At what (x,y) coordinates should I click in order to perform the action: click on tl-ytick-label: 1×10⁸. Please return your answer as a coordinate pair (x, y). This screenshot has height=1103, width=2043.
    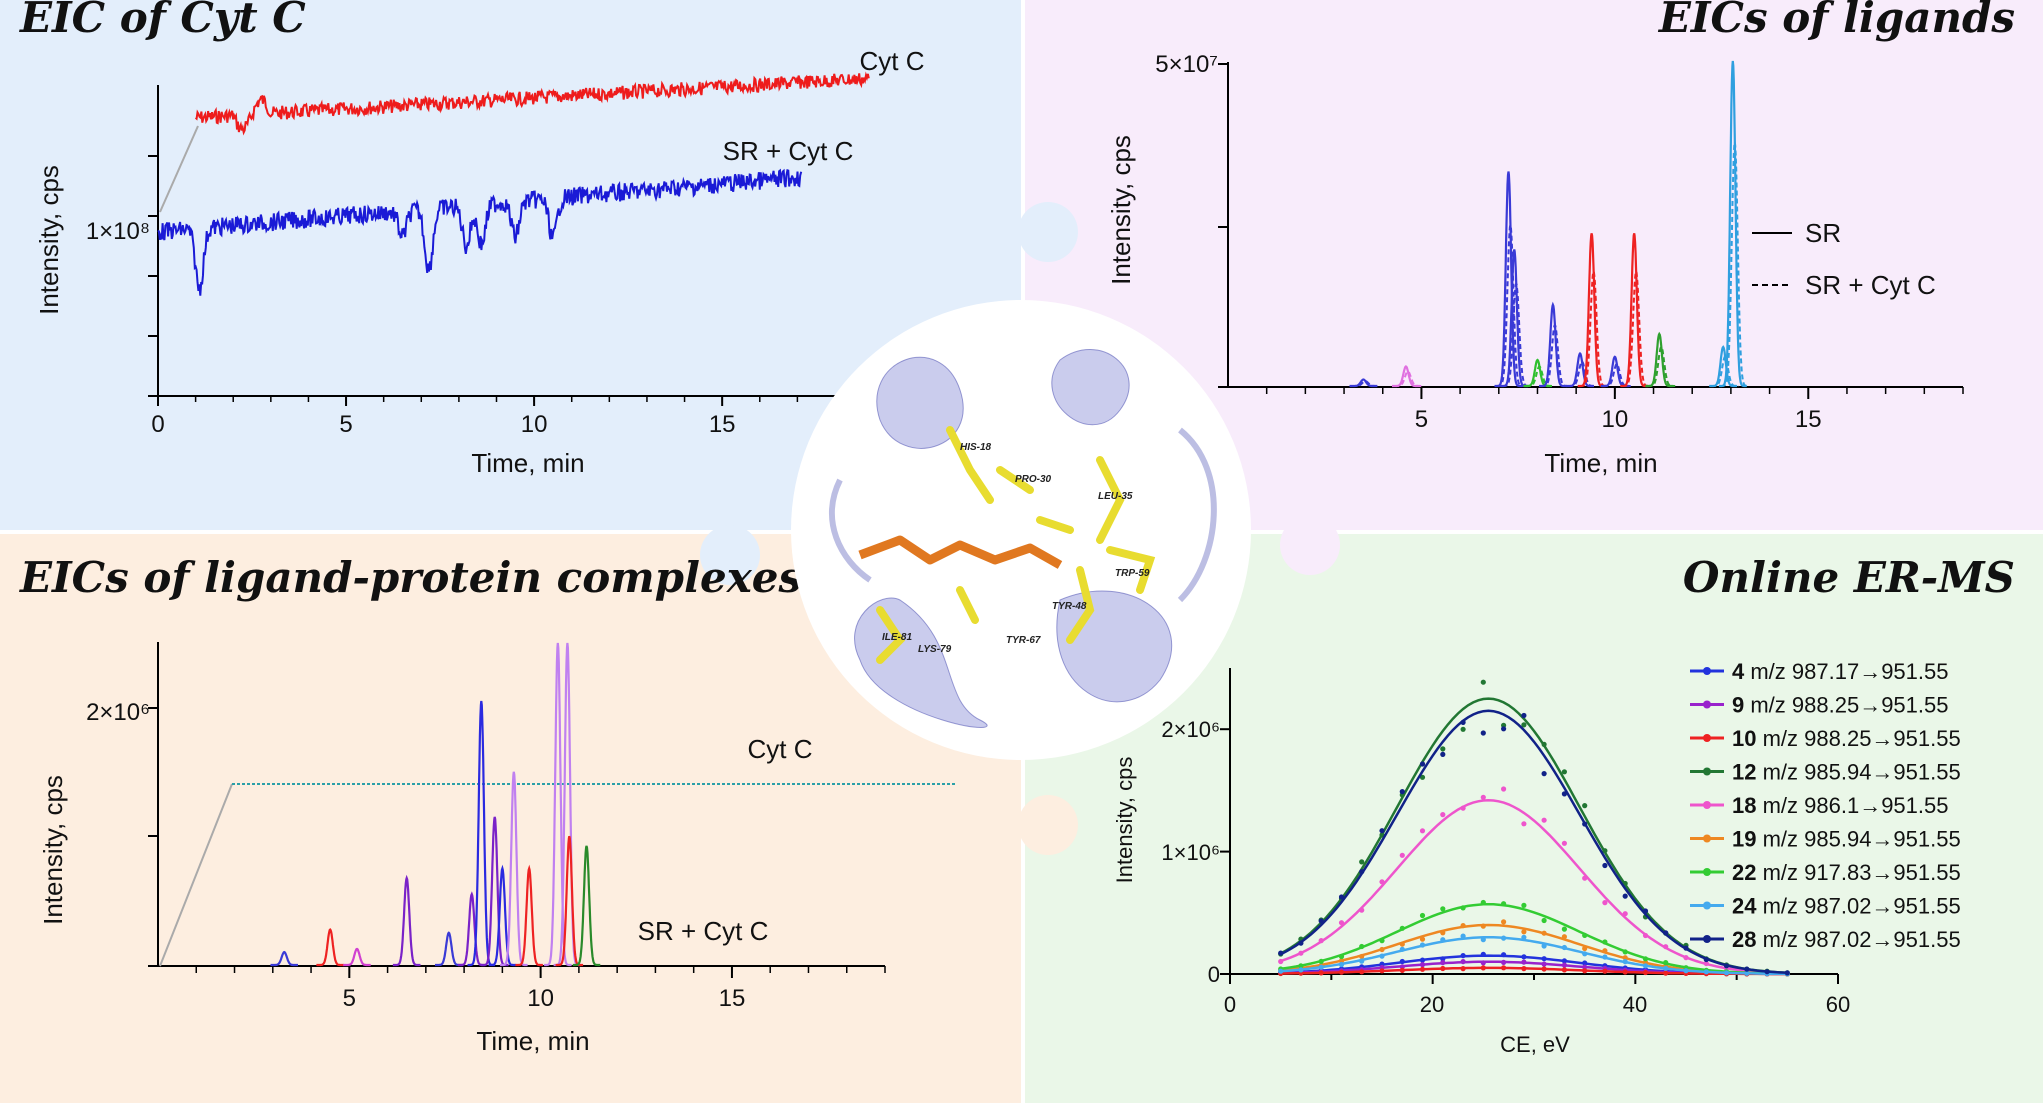
    Looking at the image, I should click on (118, 231).